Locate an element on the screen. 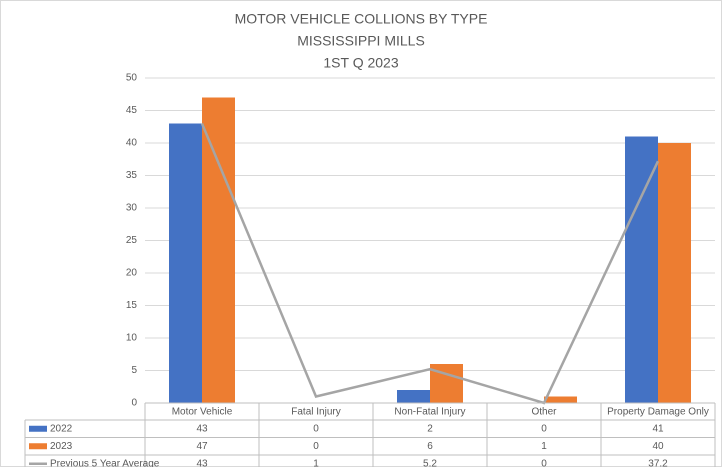 This screenshot has width=722, height=467. x-tick-label: Non-Fatal Injury is located at coordinates (429, 412).